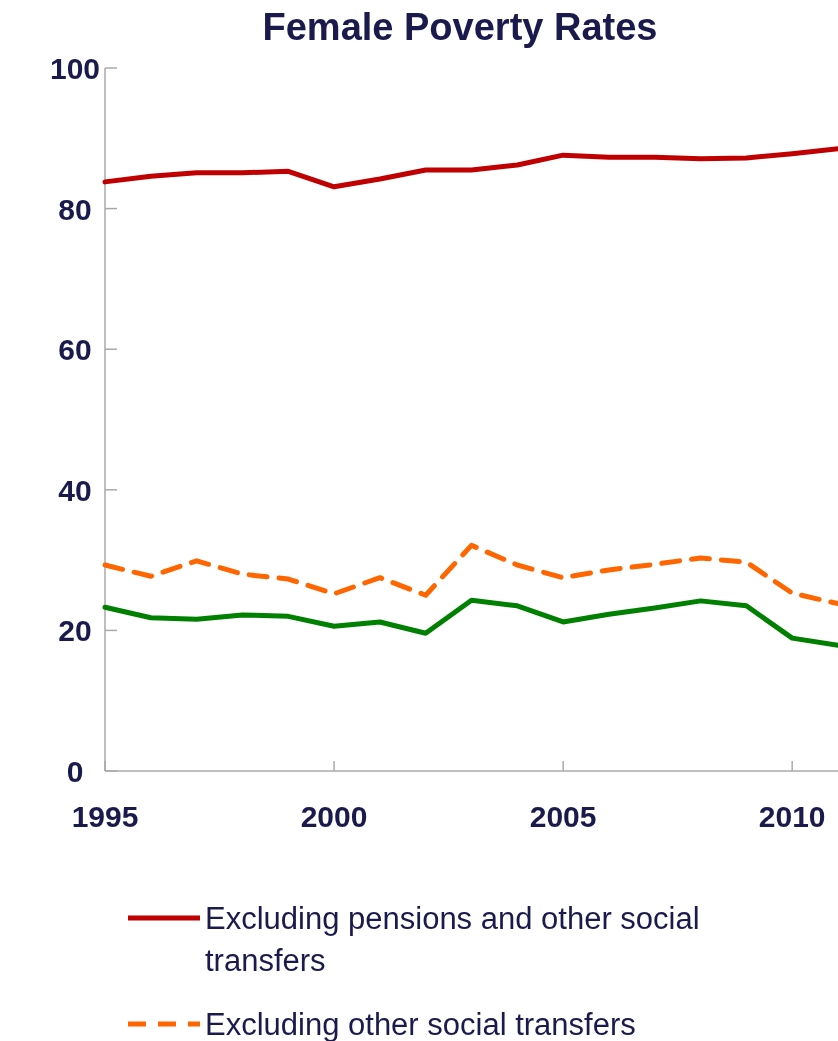 The image size is (838, 1041). What do you see at coordinates (563, 816) in the screenshot?
I see `x-tick-label: 2005` at bounding box center [563, 816].